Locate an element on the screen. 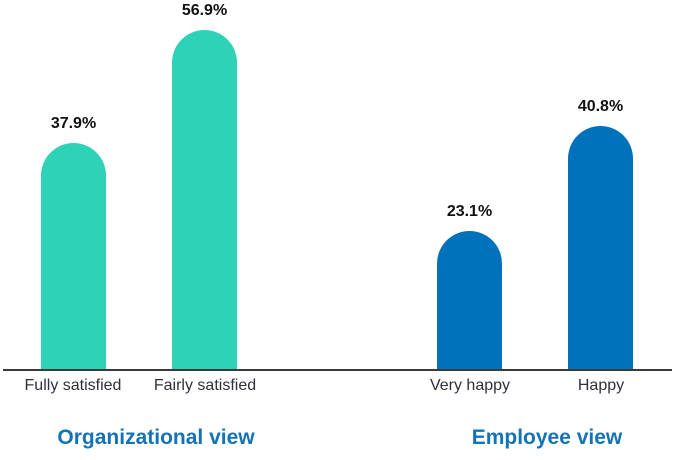 The width and height of the screenshot is (675, 460). bar-value-label: 56.9% is located at coordinates (204, 10).